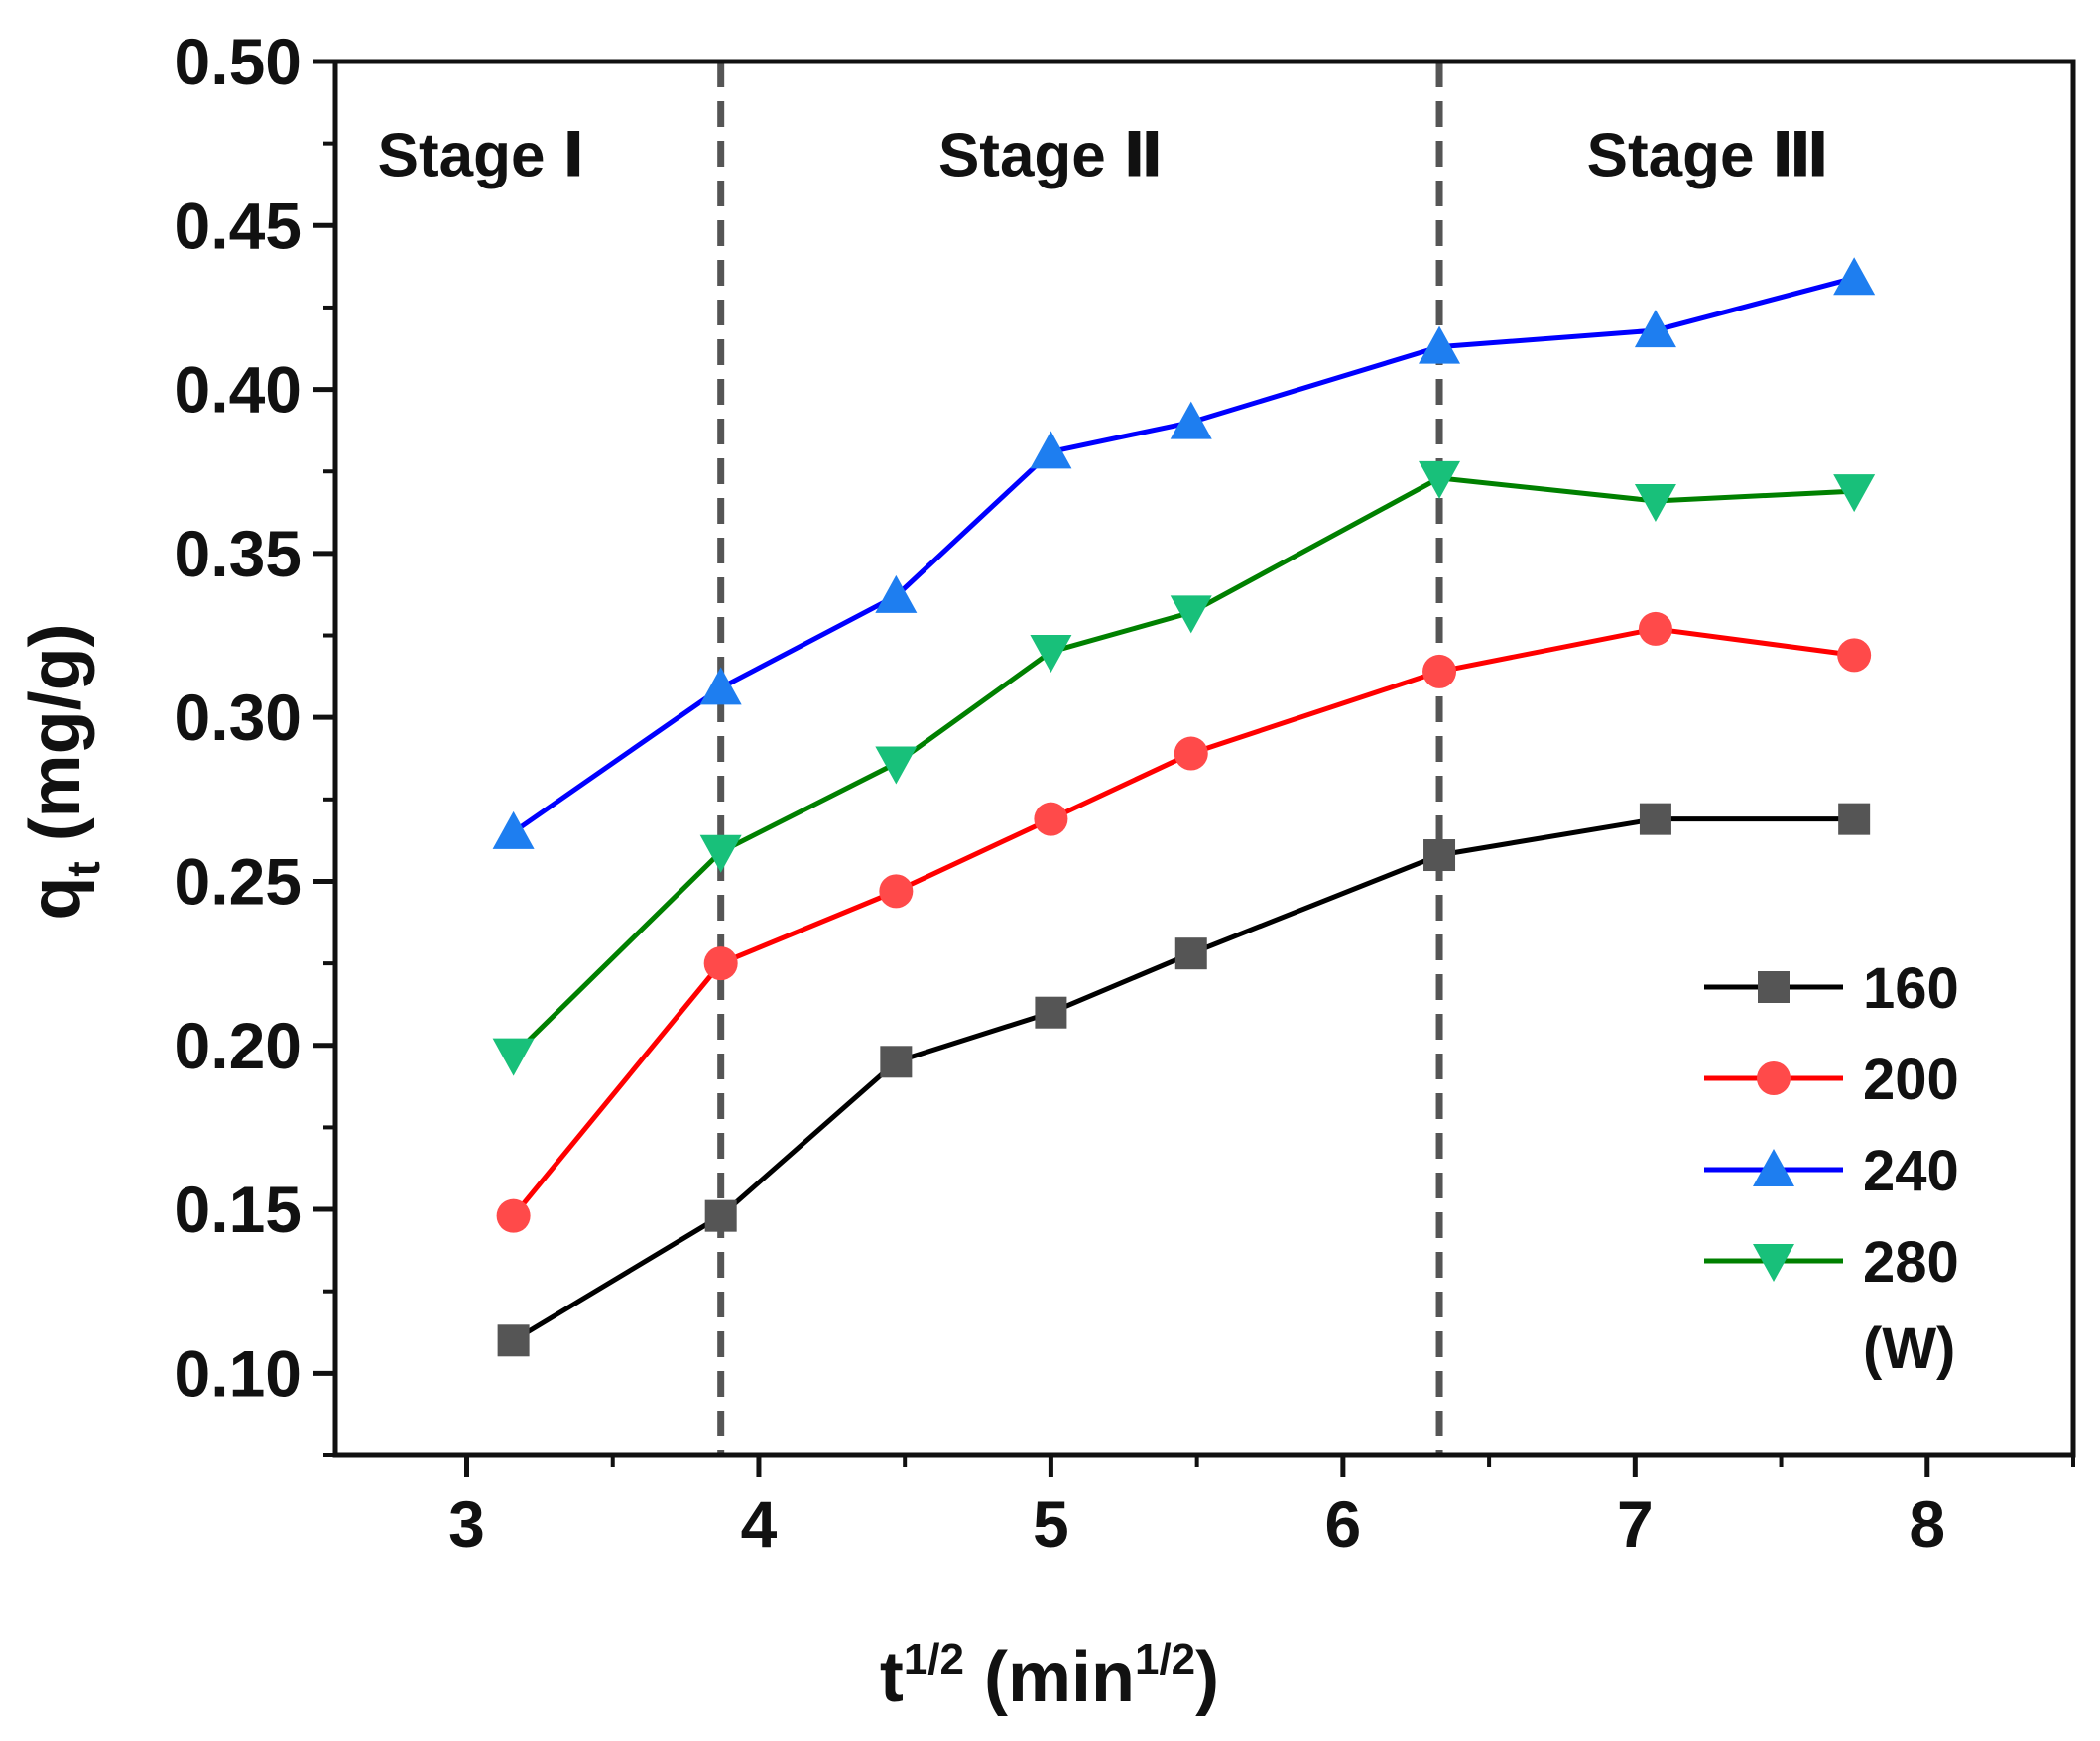 This screenshot has width=2100, height=1741. What do you see at coordinates (1927, 1523) in the screenshot?
I see `x-tick-label: 8` at bounding box center [1927, 1523].